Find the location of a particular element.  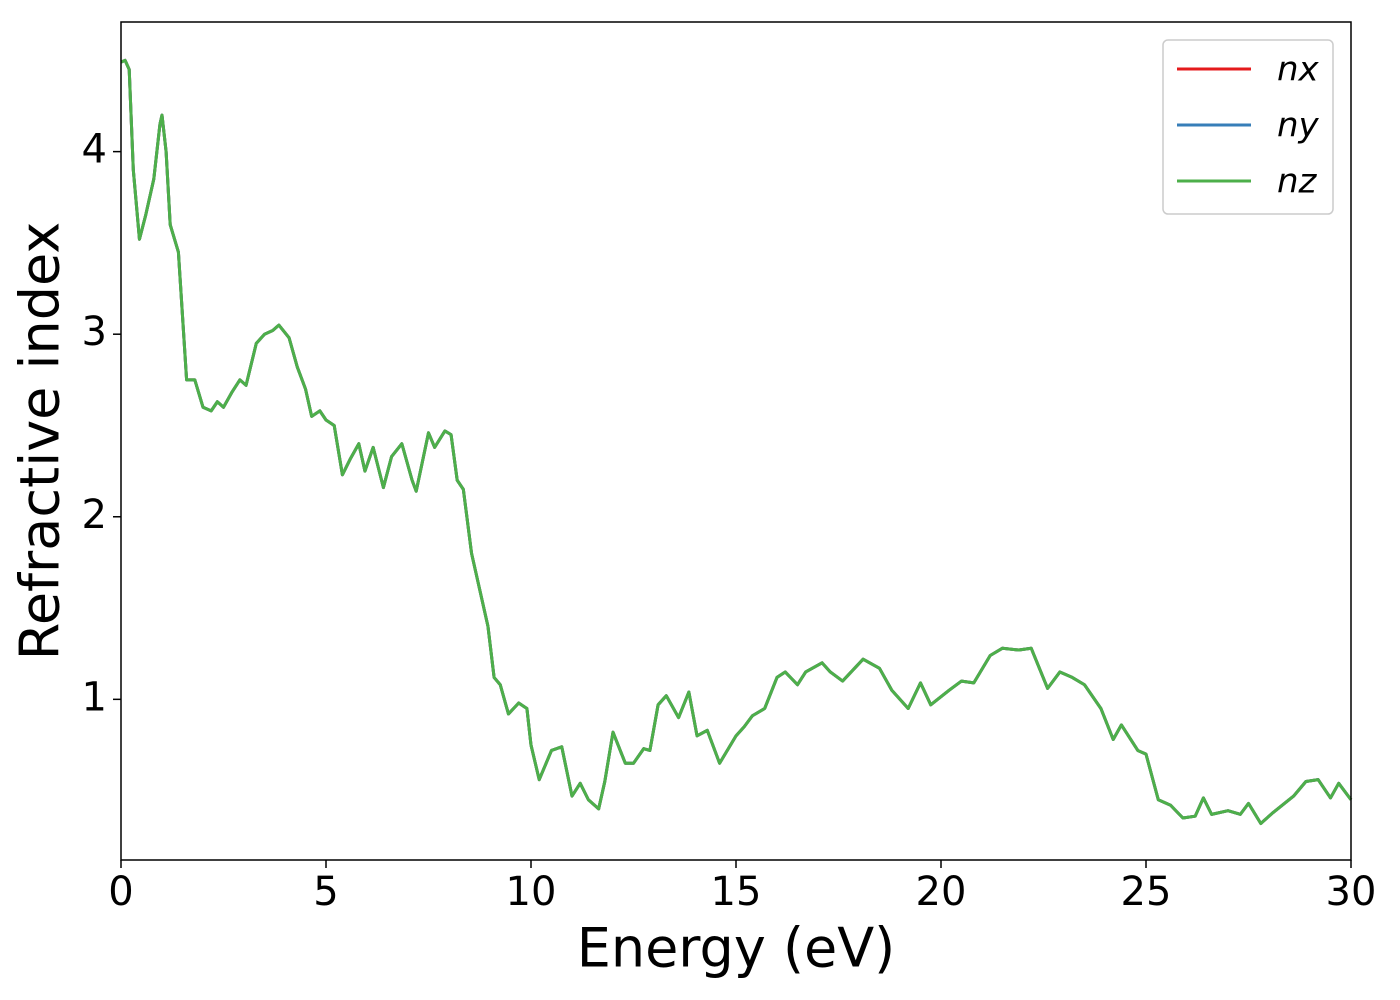

legend-label: nz is located at coordinates (1297, 182).